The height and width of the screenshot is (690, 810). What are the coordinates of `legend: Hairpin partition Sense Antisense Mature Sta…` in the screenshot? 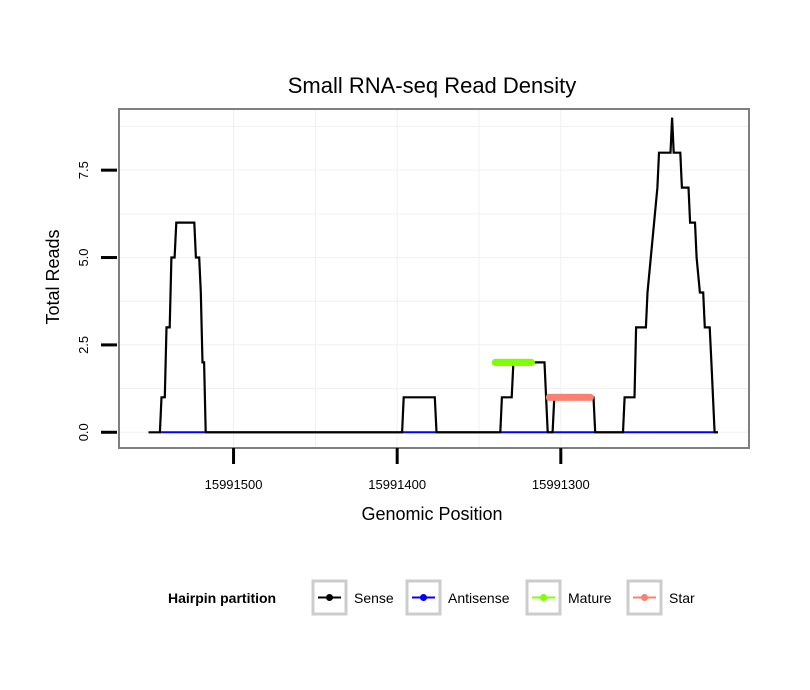 It's located at (431, 597).